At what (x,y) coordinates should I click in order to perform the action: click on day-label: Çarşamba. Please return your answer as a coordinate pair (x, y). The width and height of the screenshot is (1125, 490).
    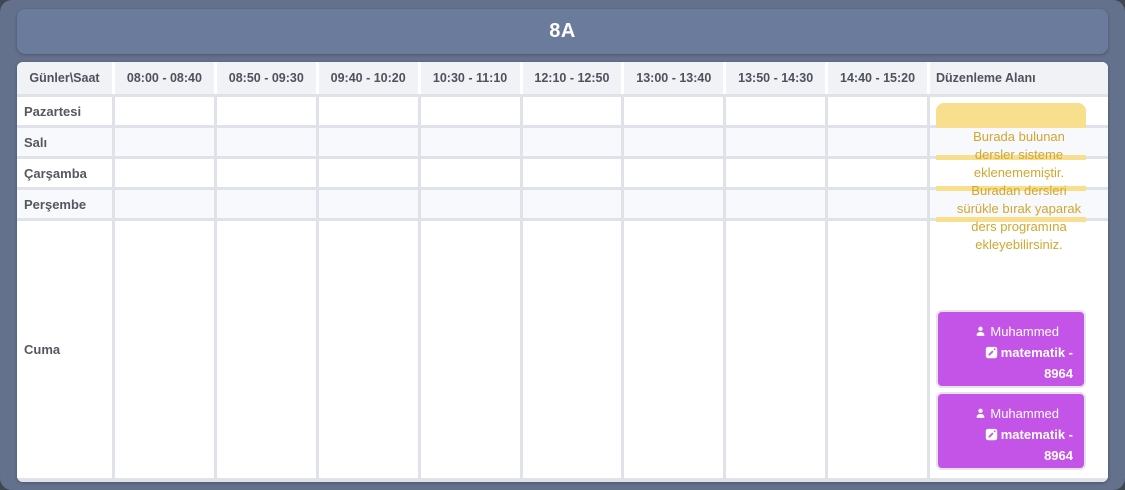
    Looking at the image, I should click on (64, 173).